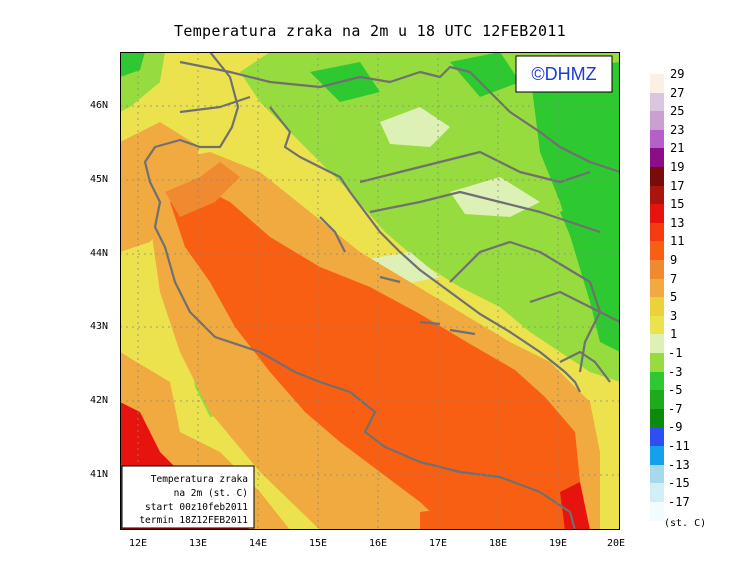  Describe the element at coordinates (679, 446) in the screenshot. I see `colorbar-level-label: -11` at that location.